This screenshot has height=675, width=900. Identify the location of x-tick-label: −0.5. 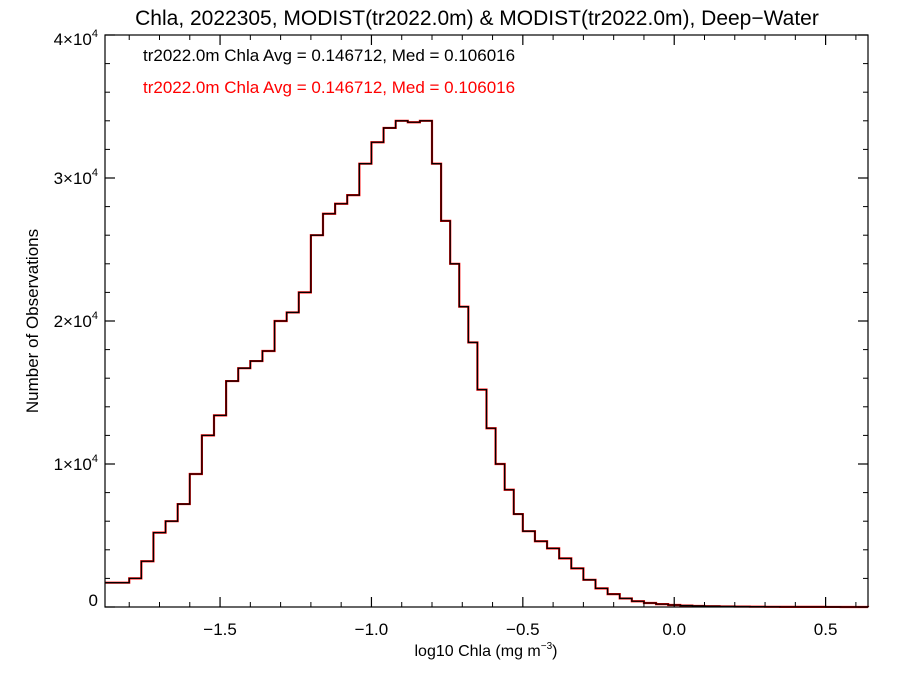
(523, 629).